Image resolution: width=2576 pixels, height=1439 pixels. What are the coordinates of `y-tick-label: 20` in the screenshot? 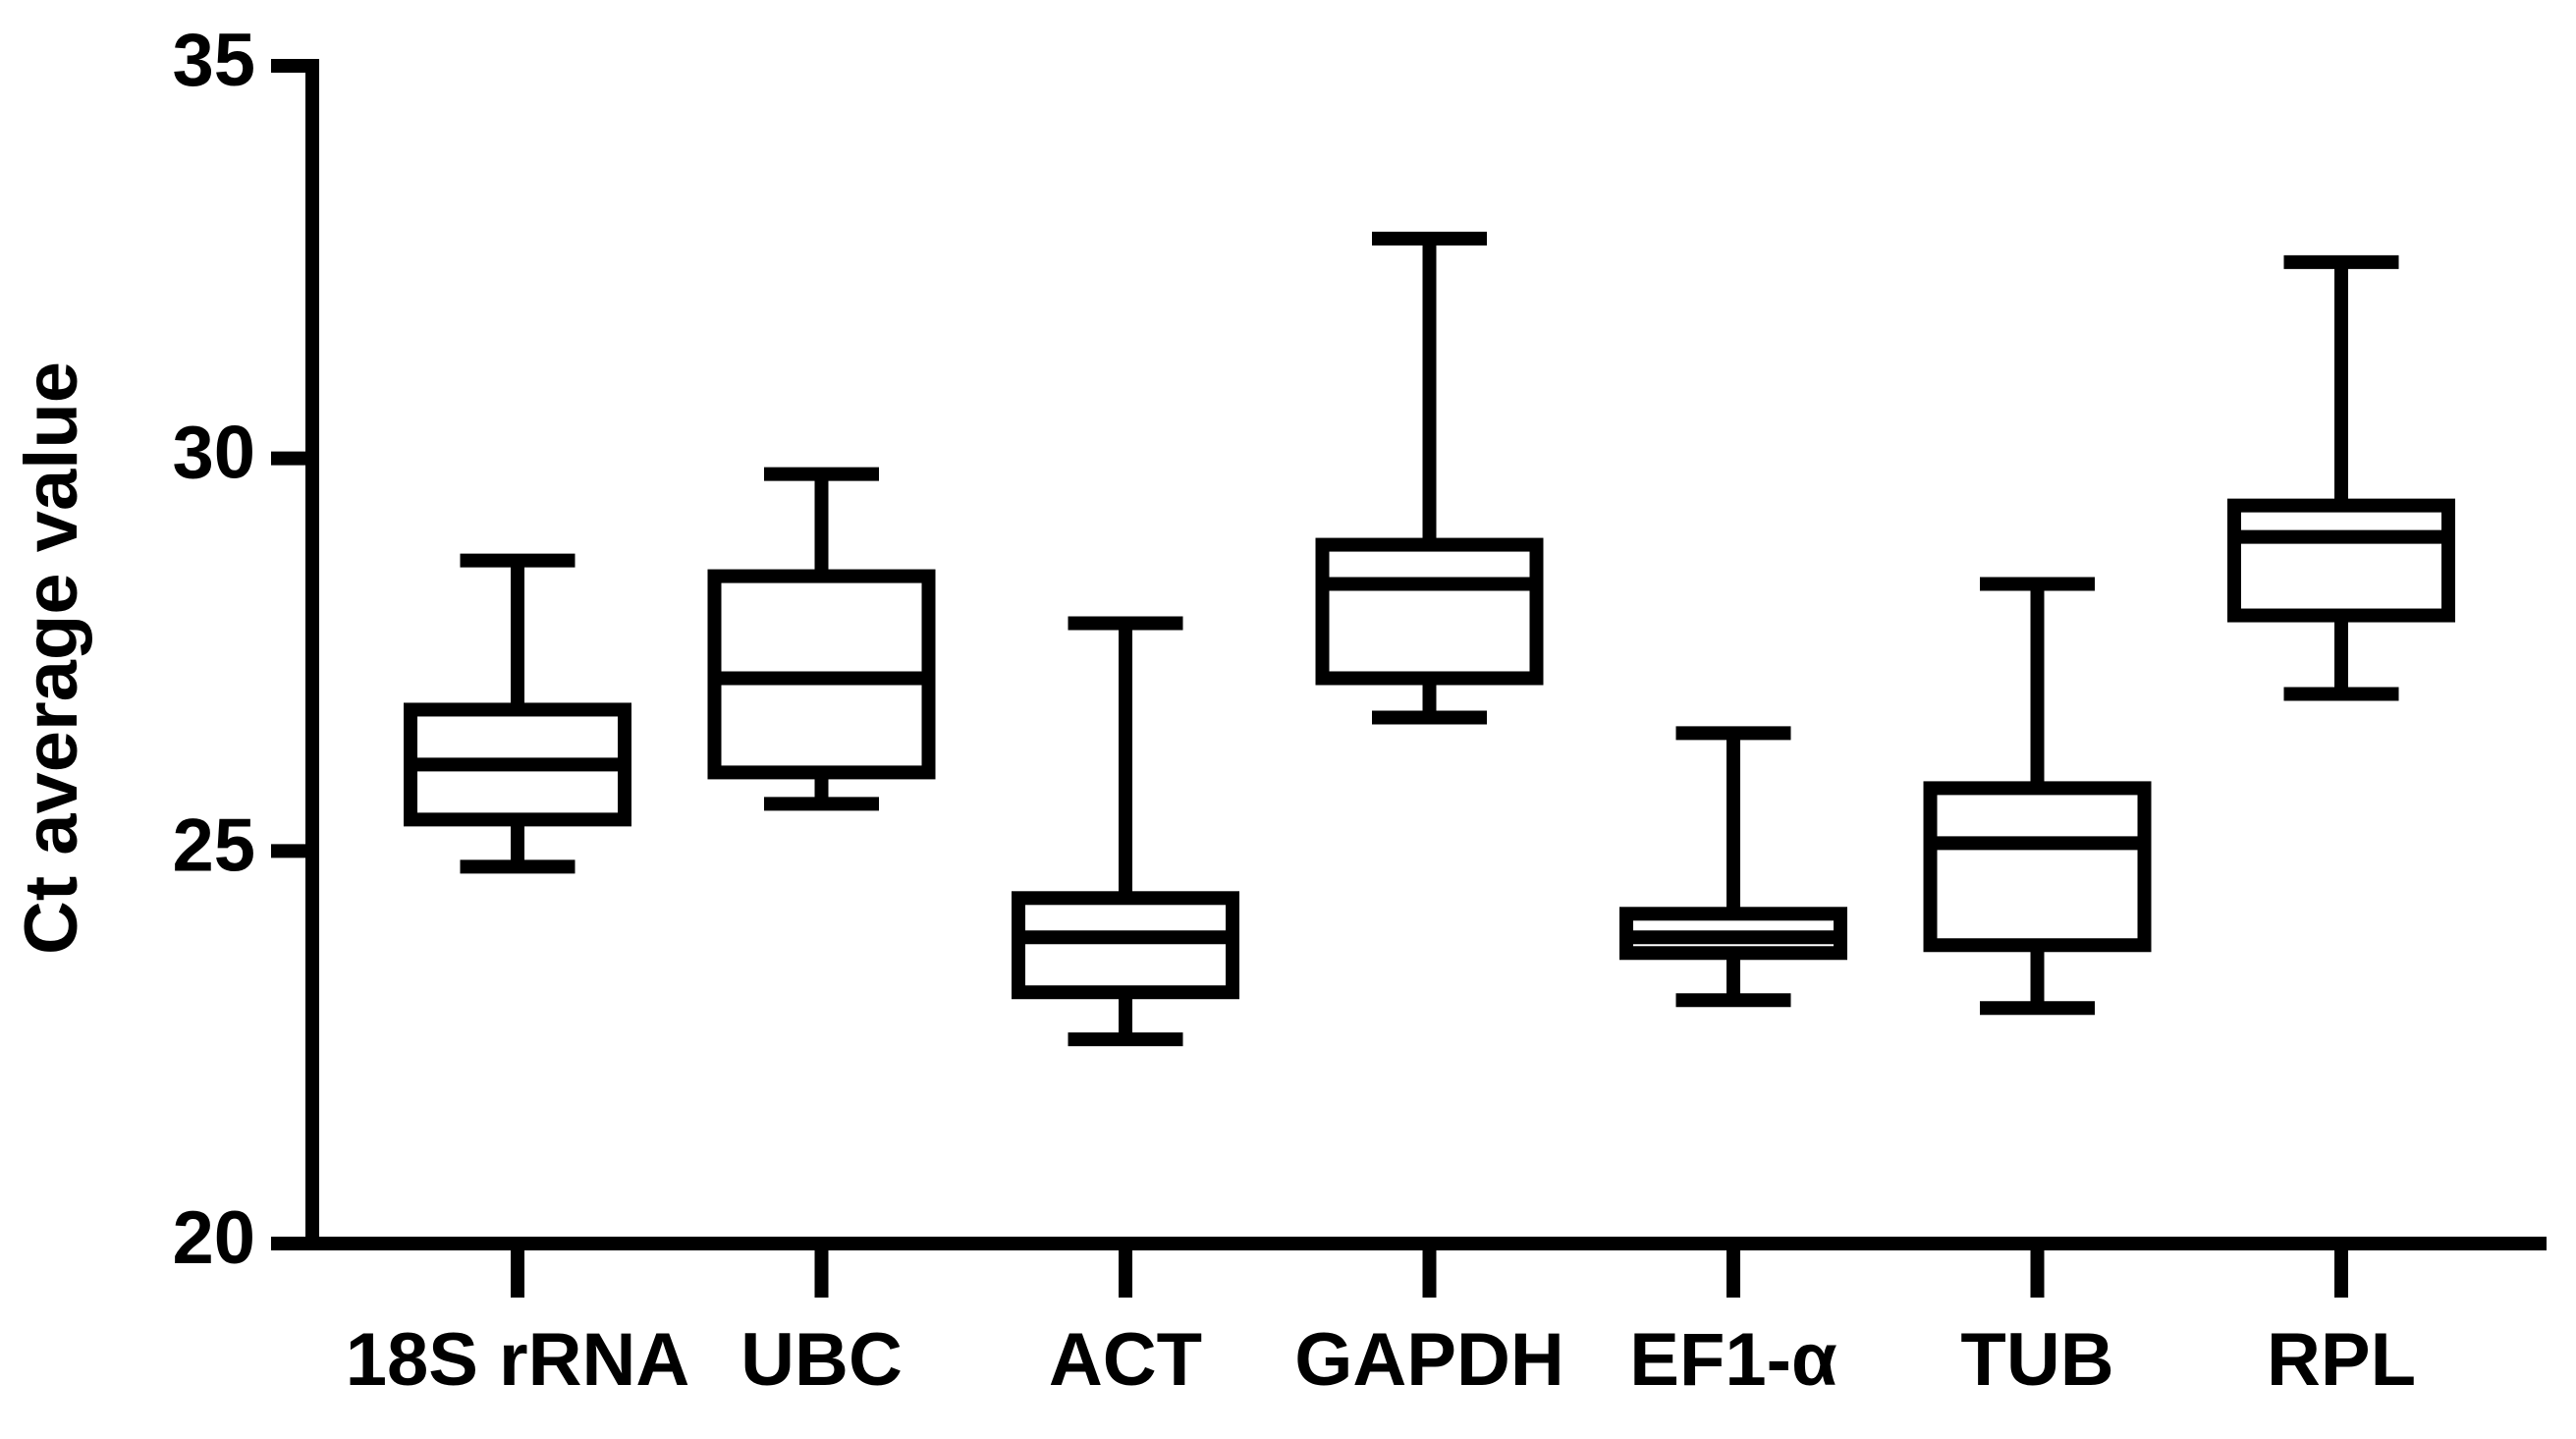 It's located at (214, 1238).